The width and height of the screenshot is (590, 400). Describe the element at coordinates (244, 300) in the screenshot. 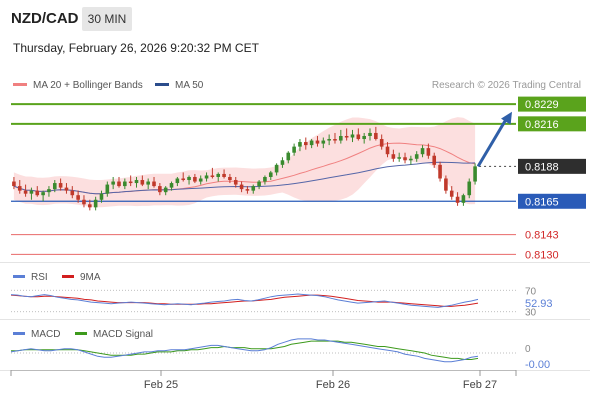

I see `rsi-line` at that location.